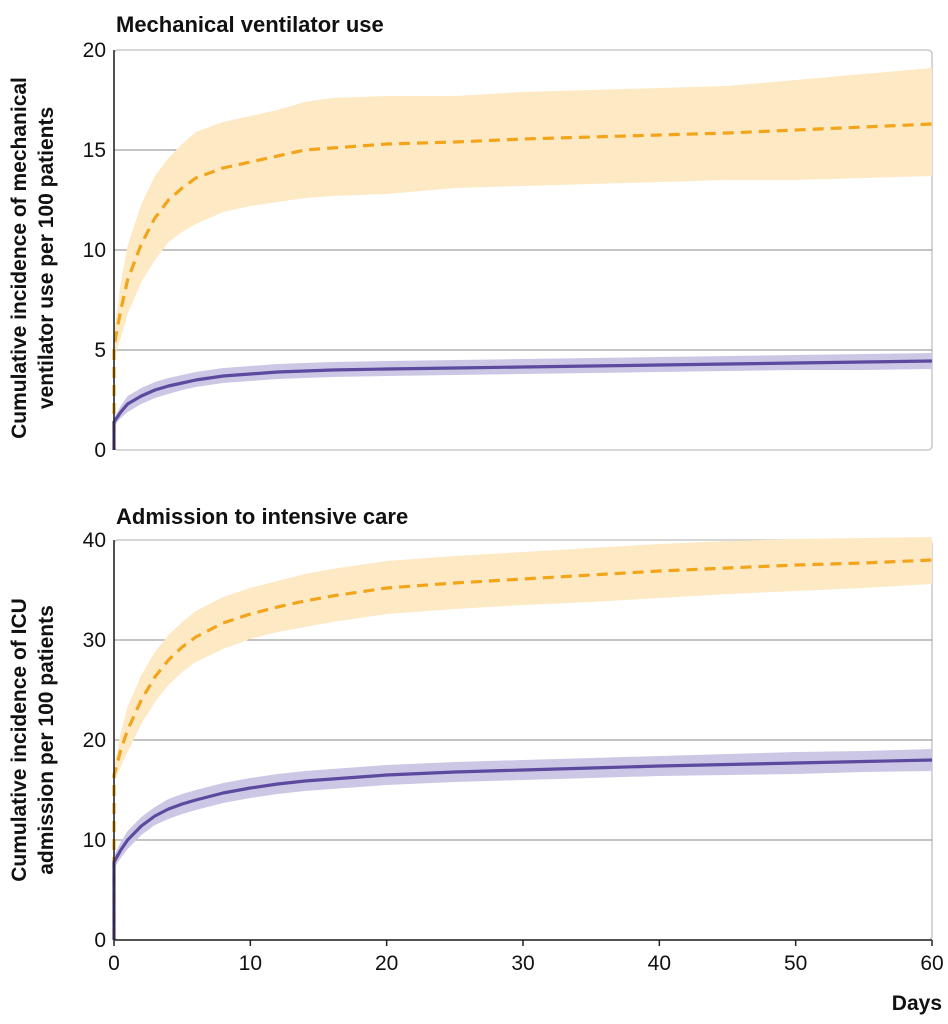  Describe the element at coordinates (94, 640) in the screenshot. I see `y-tick-label: 30` at that location.